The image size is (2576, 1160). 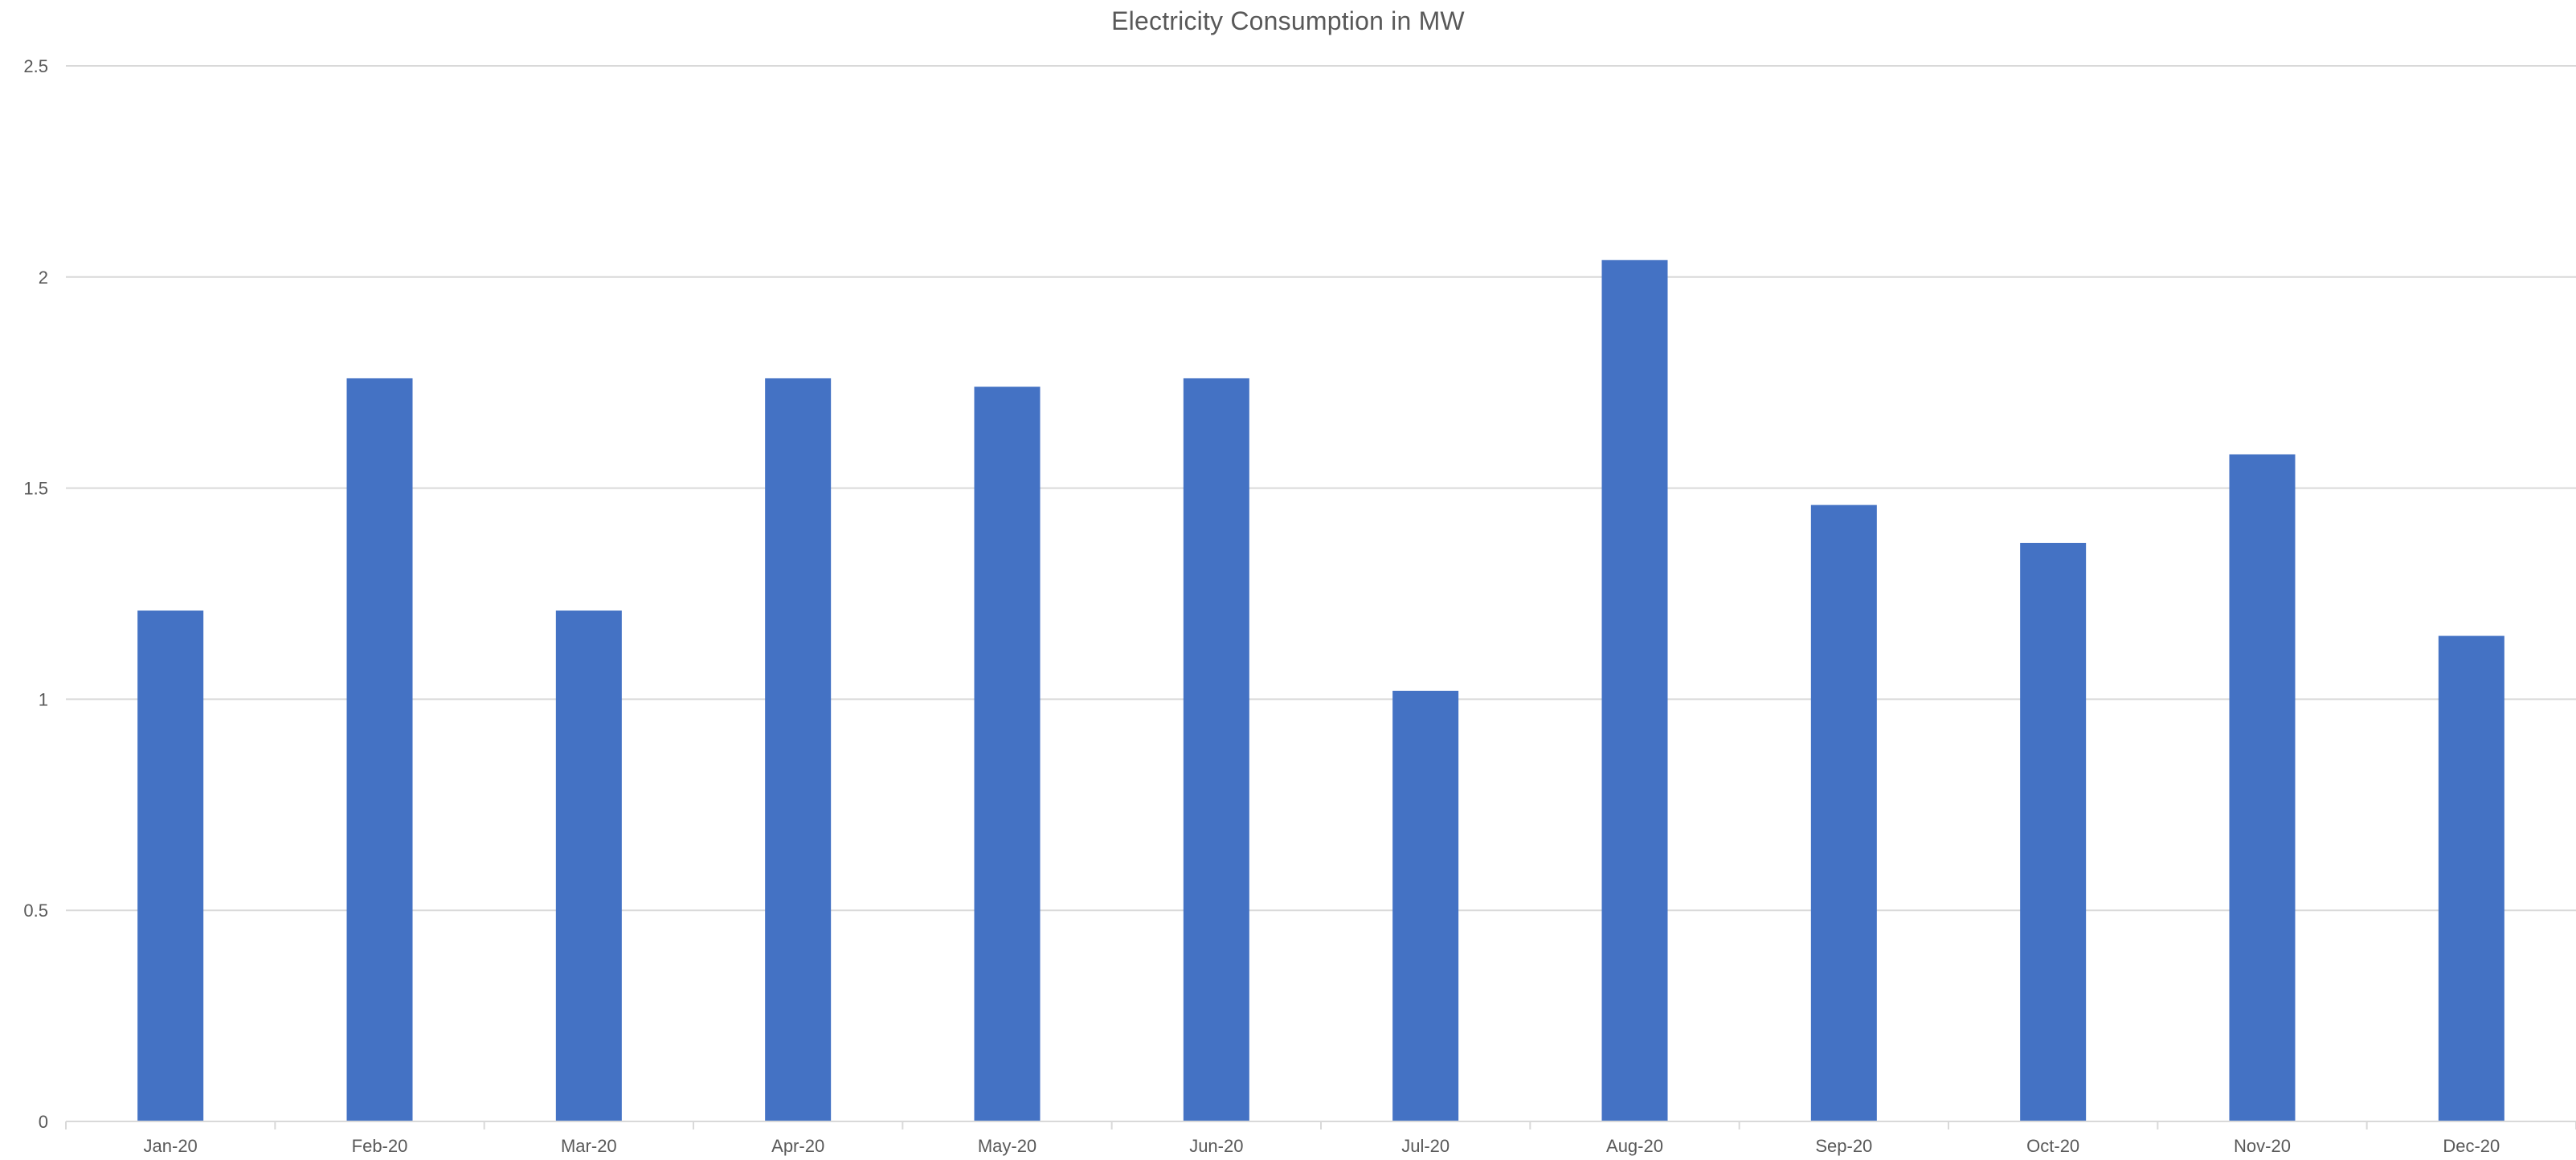 What do you see at coordinates (35, 66) in the screenshot?
I see `y-tick-label: 2.5` at bounding box center [35, 66].